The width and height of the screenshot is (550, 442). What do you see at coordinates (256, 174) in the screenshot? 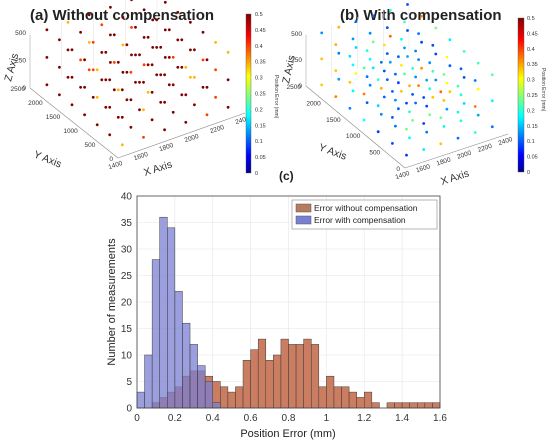
I see `colorbar-tick-label: 0` at bounding box center [256, 174].